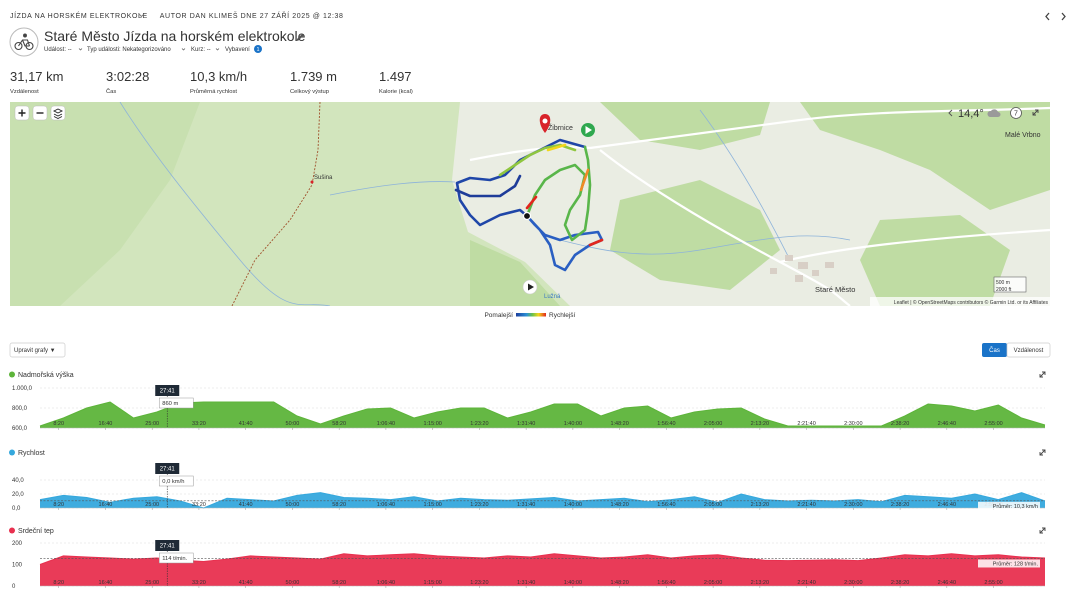 The width and height of the screenshot is (1080, 610). What do you see at coordinates (20, 429) in the screenshot?
I see `y-tick-label: 600,0` at bounding box center [20, 429].